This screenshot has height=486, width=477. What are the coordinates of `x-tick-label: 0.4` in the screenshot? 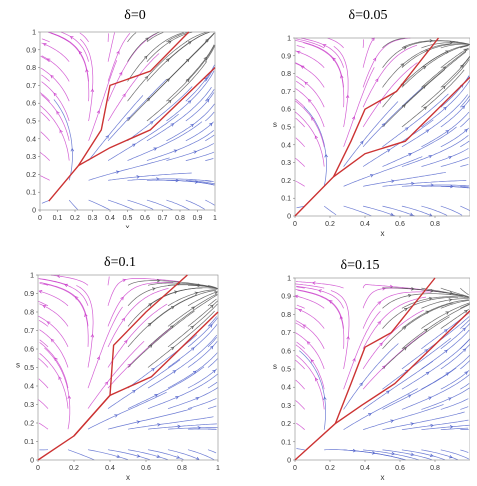 It's located at (365, 468).